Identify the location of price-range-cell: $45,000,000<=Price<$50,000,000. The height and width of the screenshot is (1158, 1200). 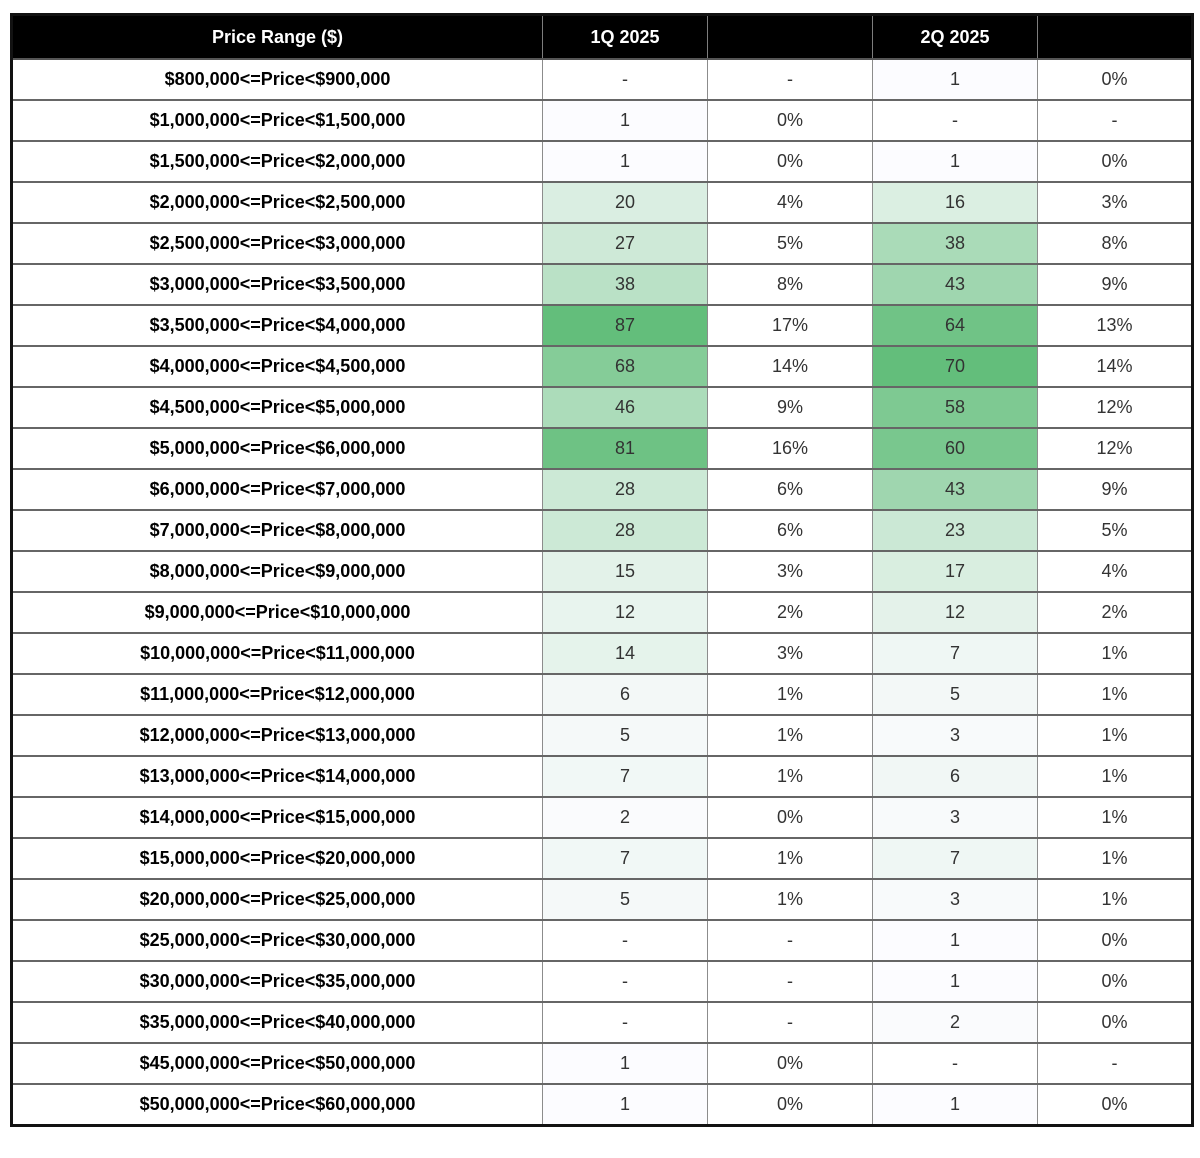
(277, 1063).